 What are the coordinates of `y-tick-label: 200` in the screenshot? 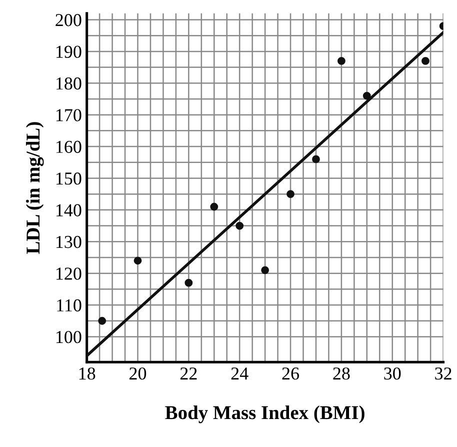 It's located at (69, 20).